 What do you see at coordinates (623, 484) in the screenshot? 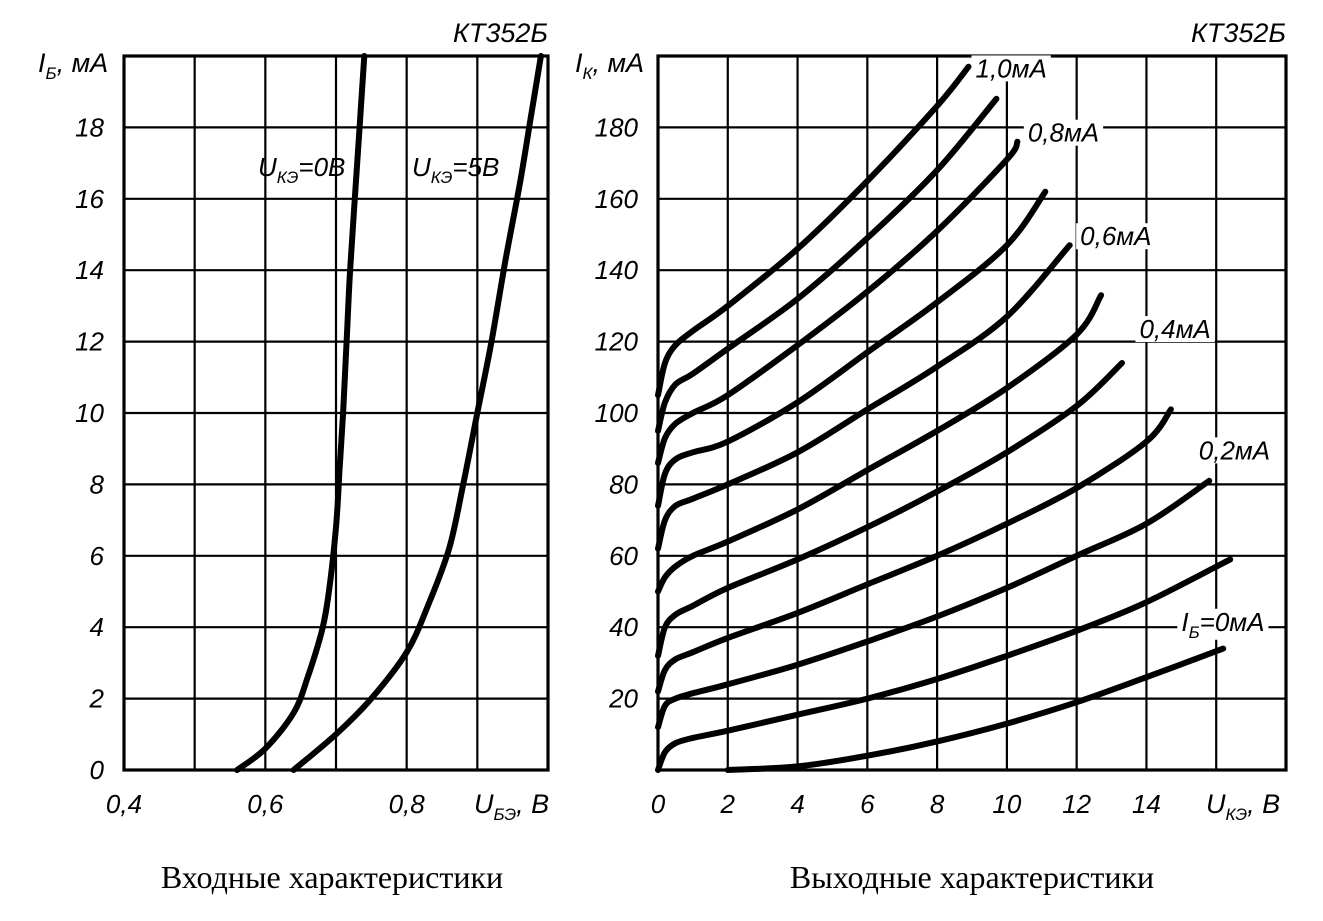
I see `y-tick-label: 80` at bounding box center [623, 484].